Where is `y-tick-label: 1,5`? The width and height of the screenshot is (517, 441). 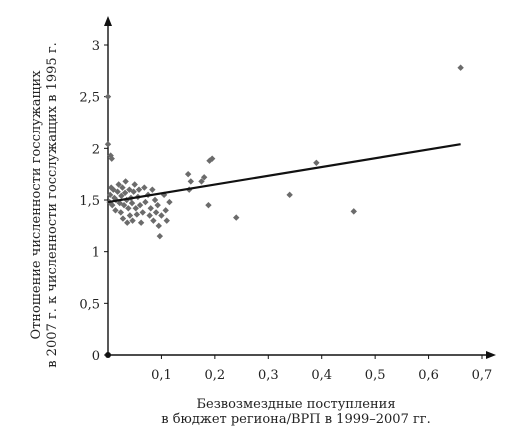 y-tick-label: 1,5 is located at coordinates (89, 201).